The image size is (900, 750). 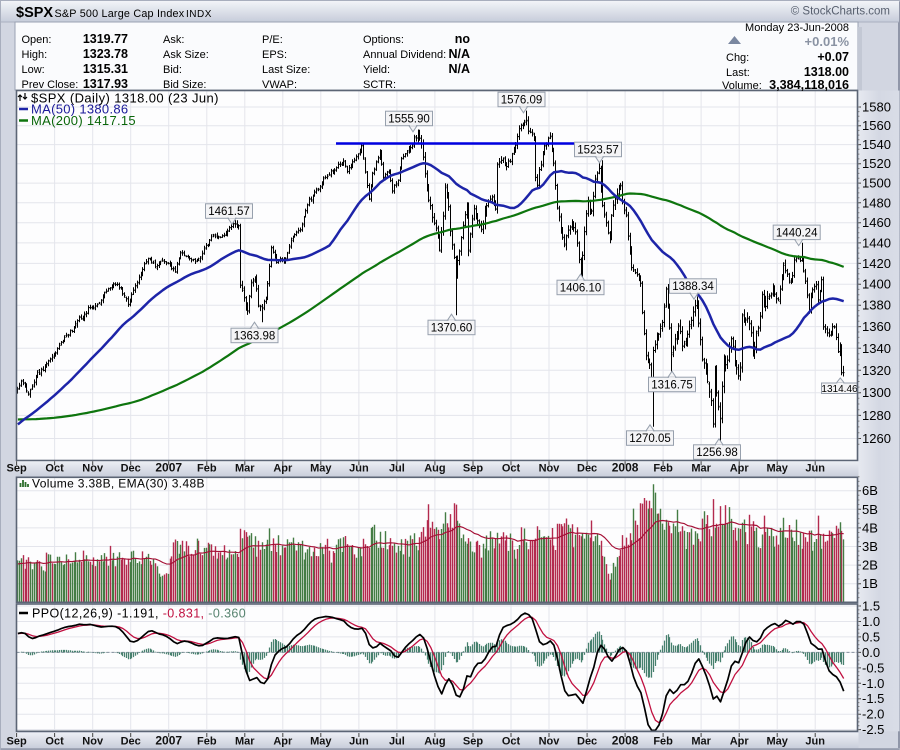 I want to click on svg-text: -1.0, so click(x=873, y=683).